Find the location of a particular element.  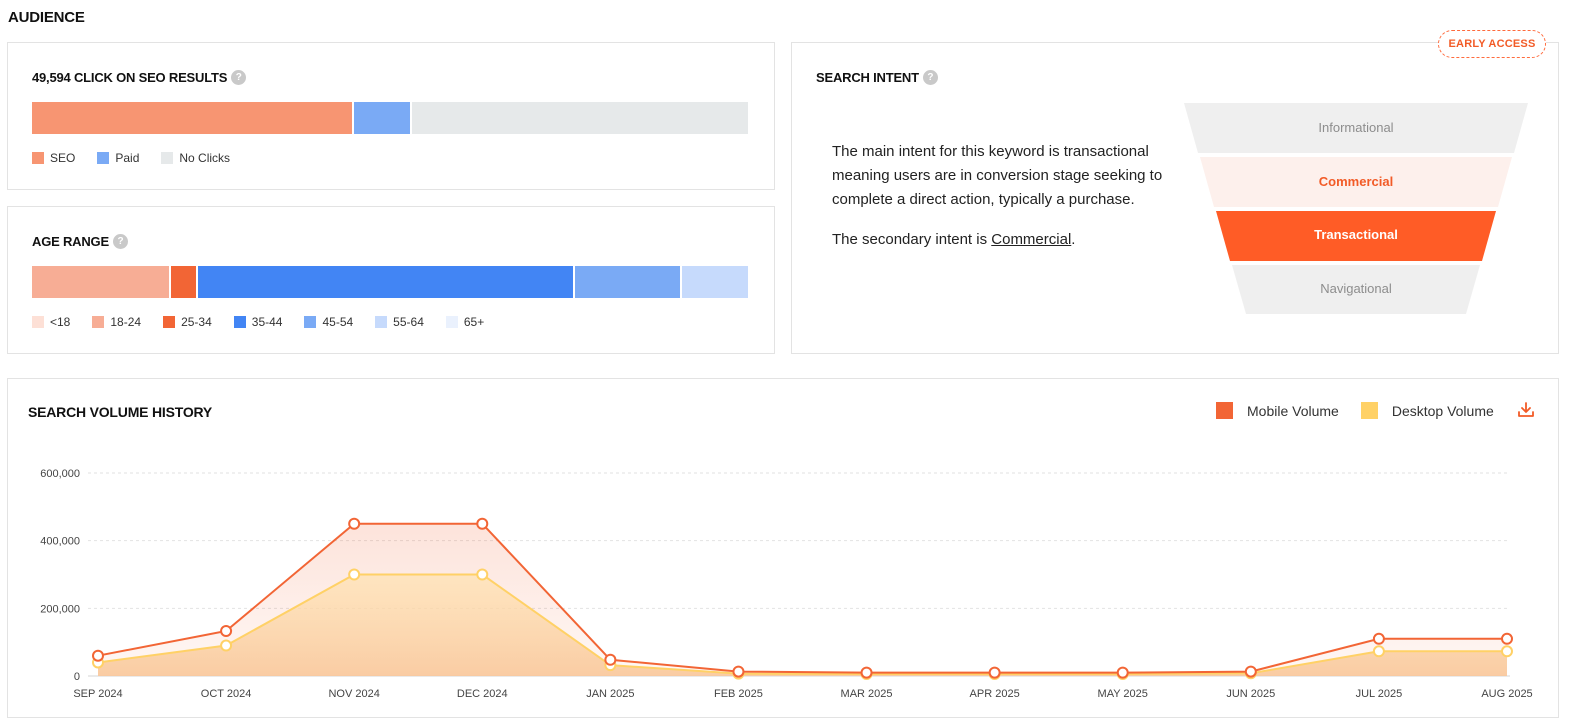

legend-label: Paid is located at coordinates (127, 158).